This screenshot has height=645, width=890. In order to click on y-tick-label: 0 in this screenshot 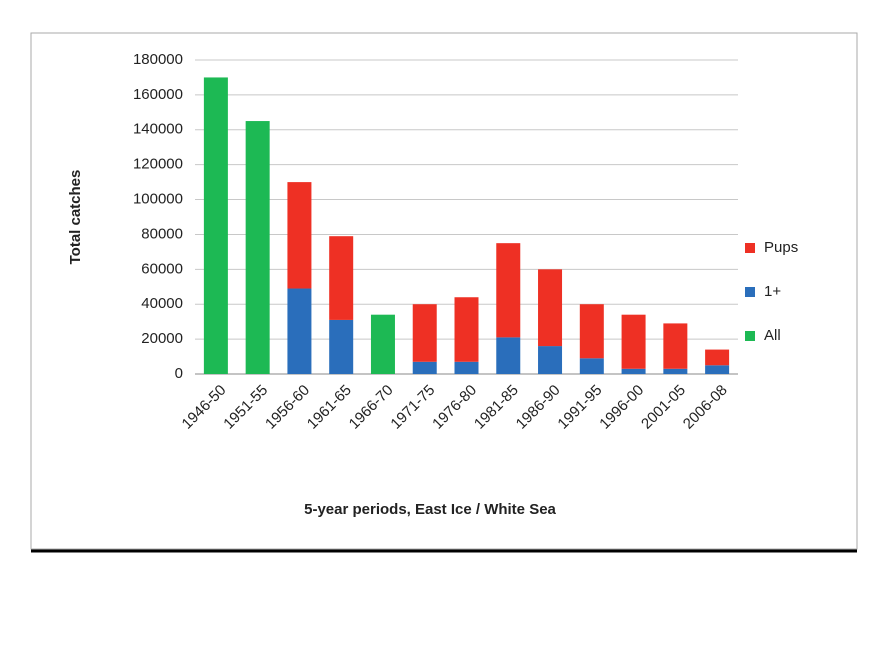, I will do `click(179, 373)`.